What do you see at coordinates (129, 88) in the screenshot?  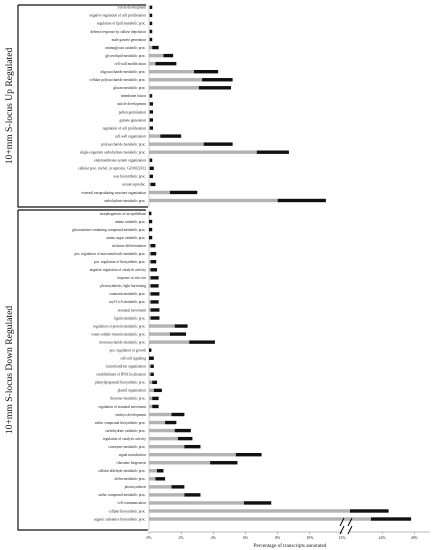 I see `category-label: glucan metabolic proc.` at bounding box center [129, 88].